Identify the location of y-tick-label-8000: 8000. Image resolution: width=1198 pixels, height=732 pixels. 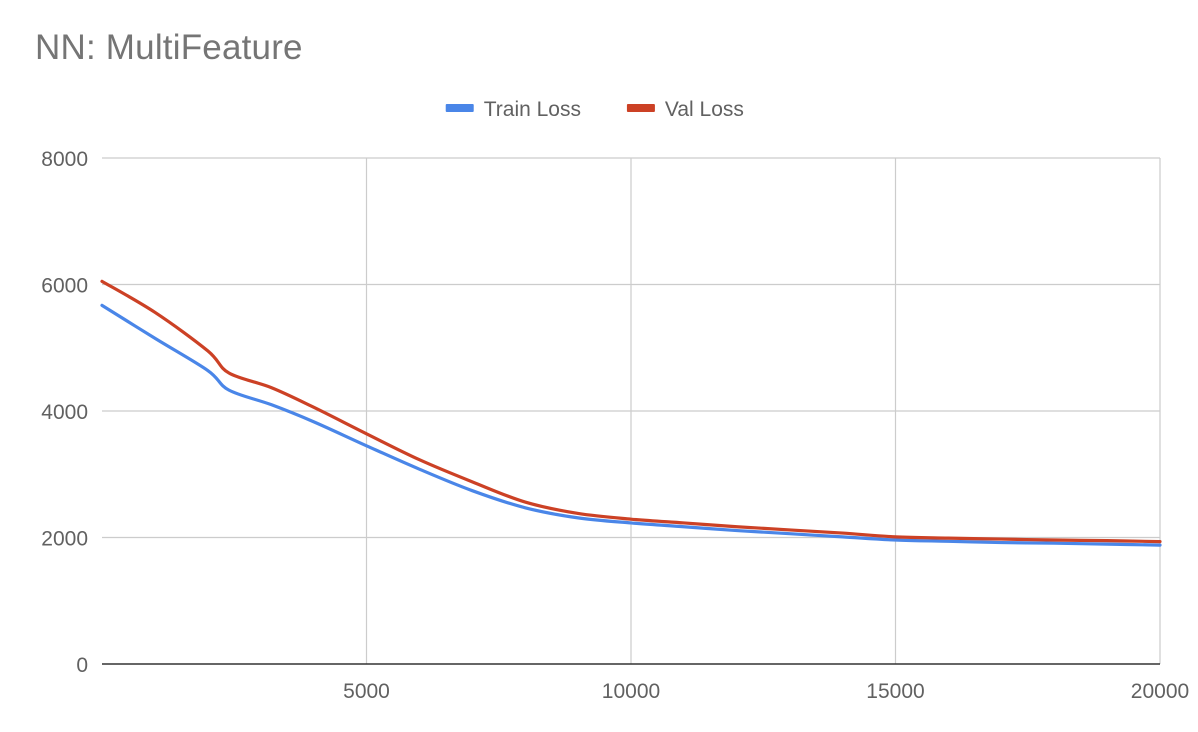
(64, 159).